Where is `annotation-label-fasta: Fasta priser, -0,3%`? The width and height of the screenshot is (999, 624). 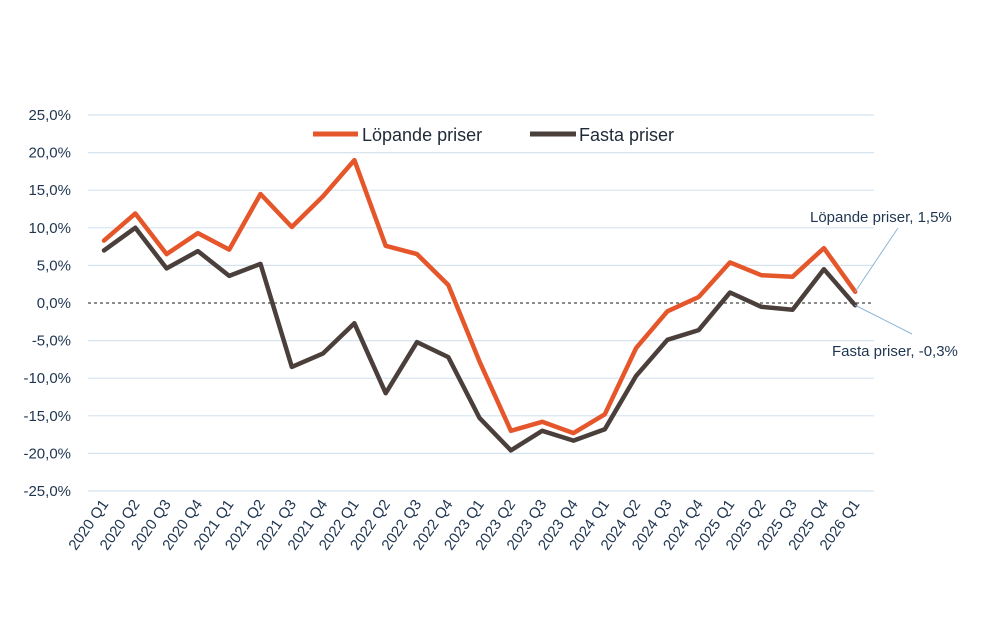
annotation-label-fasta: Fasta priser, -0,3% is located at coordinates (895, 351).